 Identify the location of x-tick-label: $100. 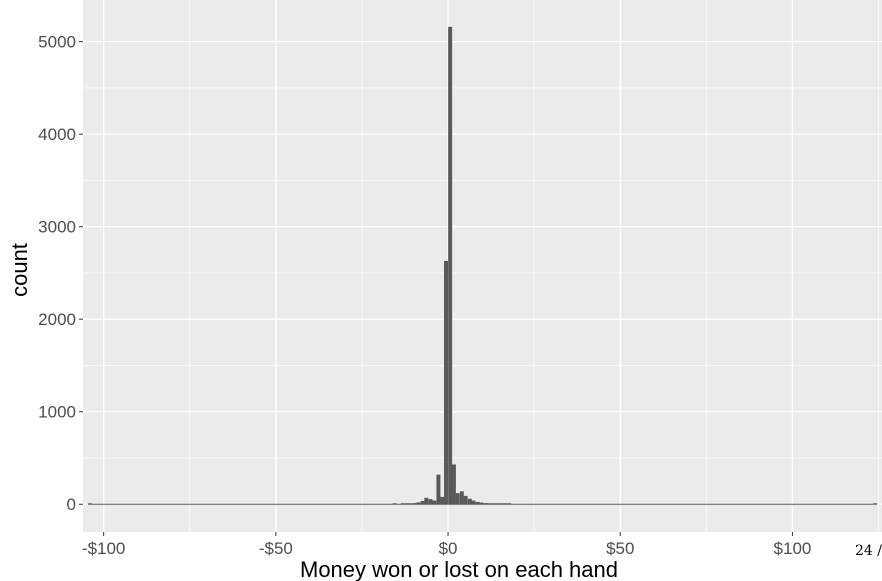
(793, 548).